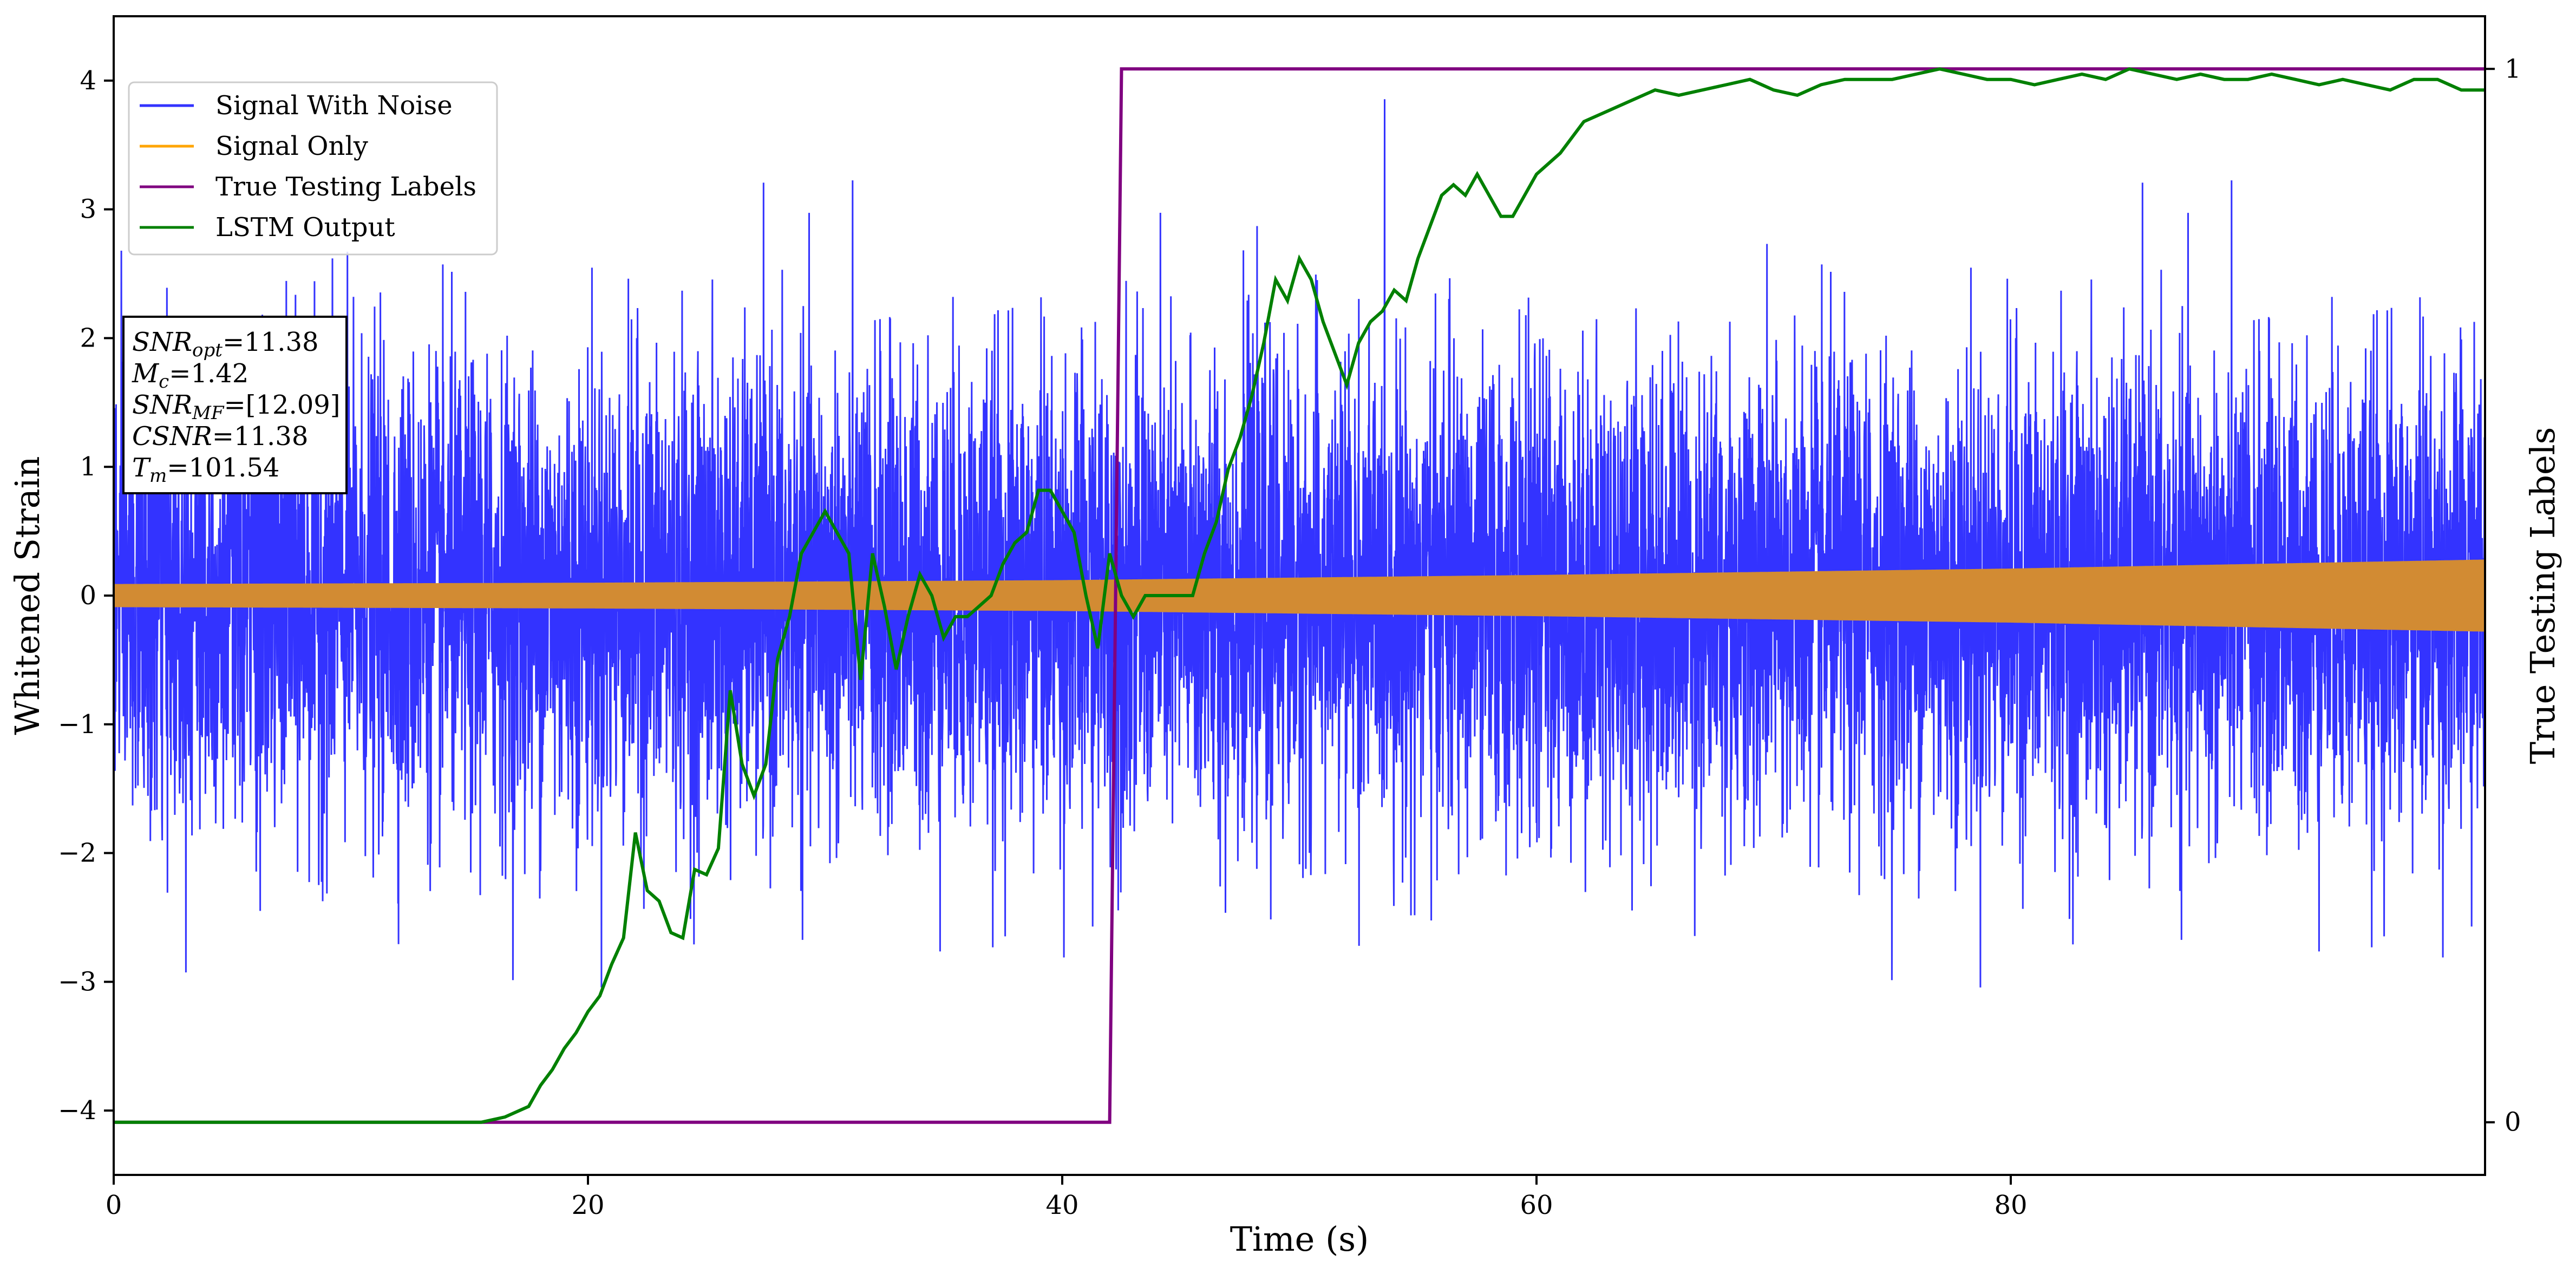 The image size is (2576, 1274). Describe the element at coordinates (77, 724) in the screenshot. I see `y-left-tick-label: −1` at that location.